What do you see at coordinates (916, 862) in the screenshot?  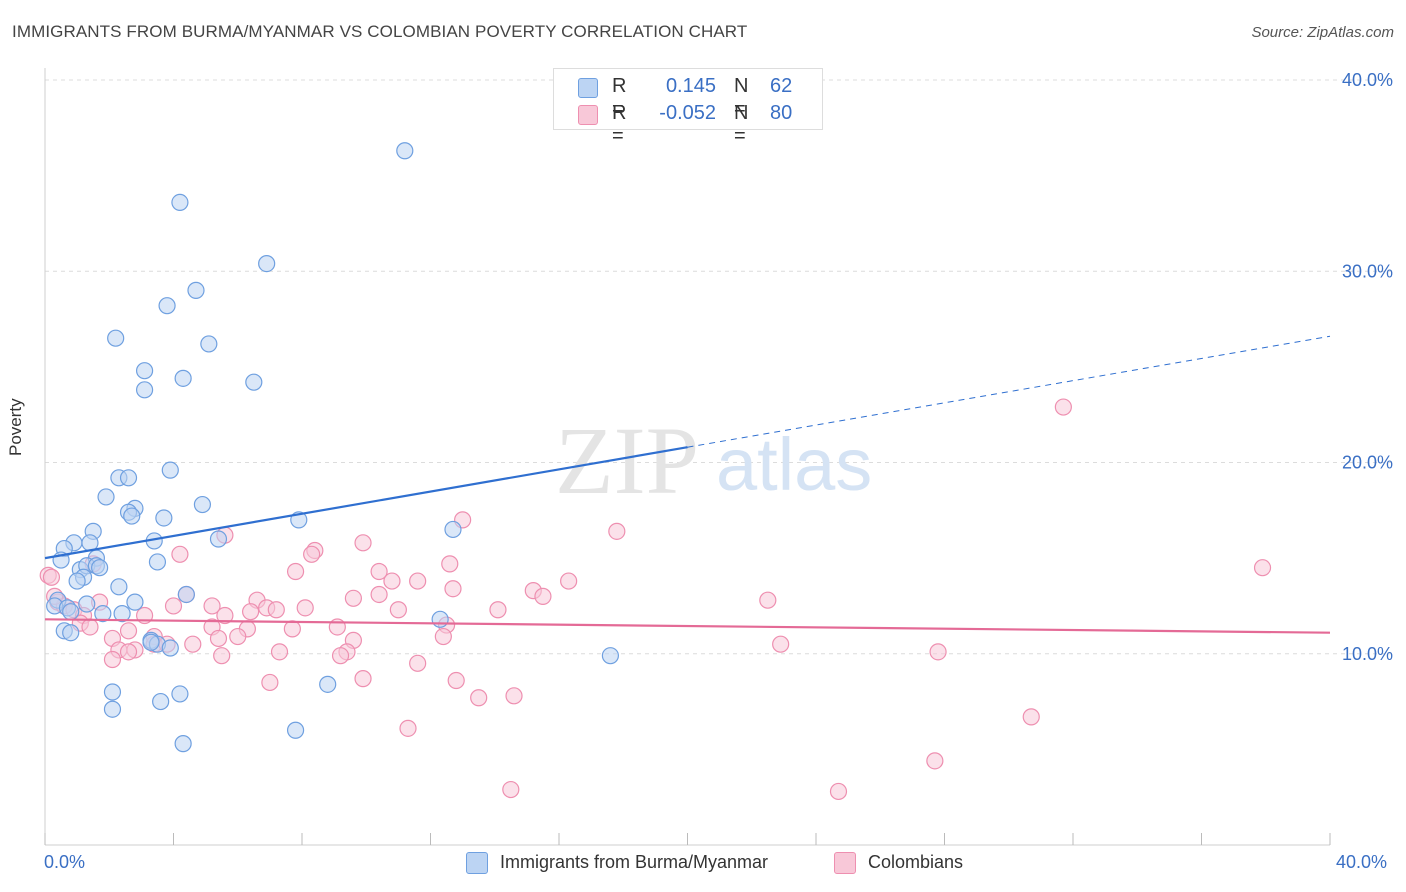 I see `bottom-legend-label: Colombians` at bounding box center [916, 862].